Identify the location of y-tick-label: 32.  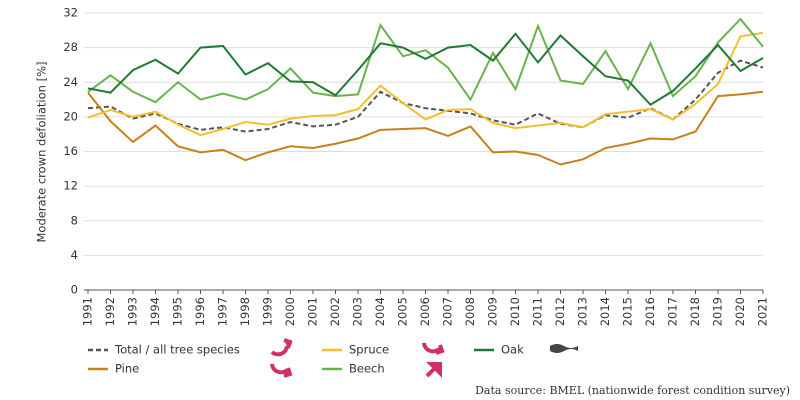
(70, 13).